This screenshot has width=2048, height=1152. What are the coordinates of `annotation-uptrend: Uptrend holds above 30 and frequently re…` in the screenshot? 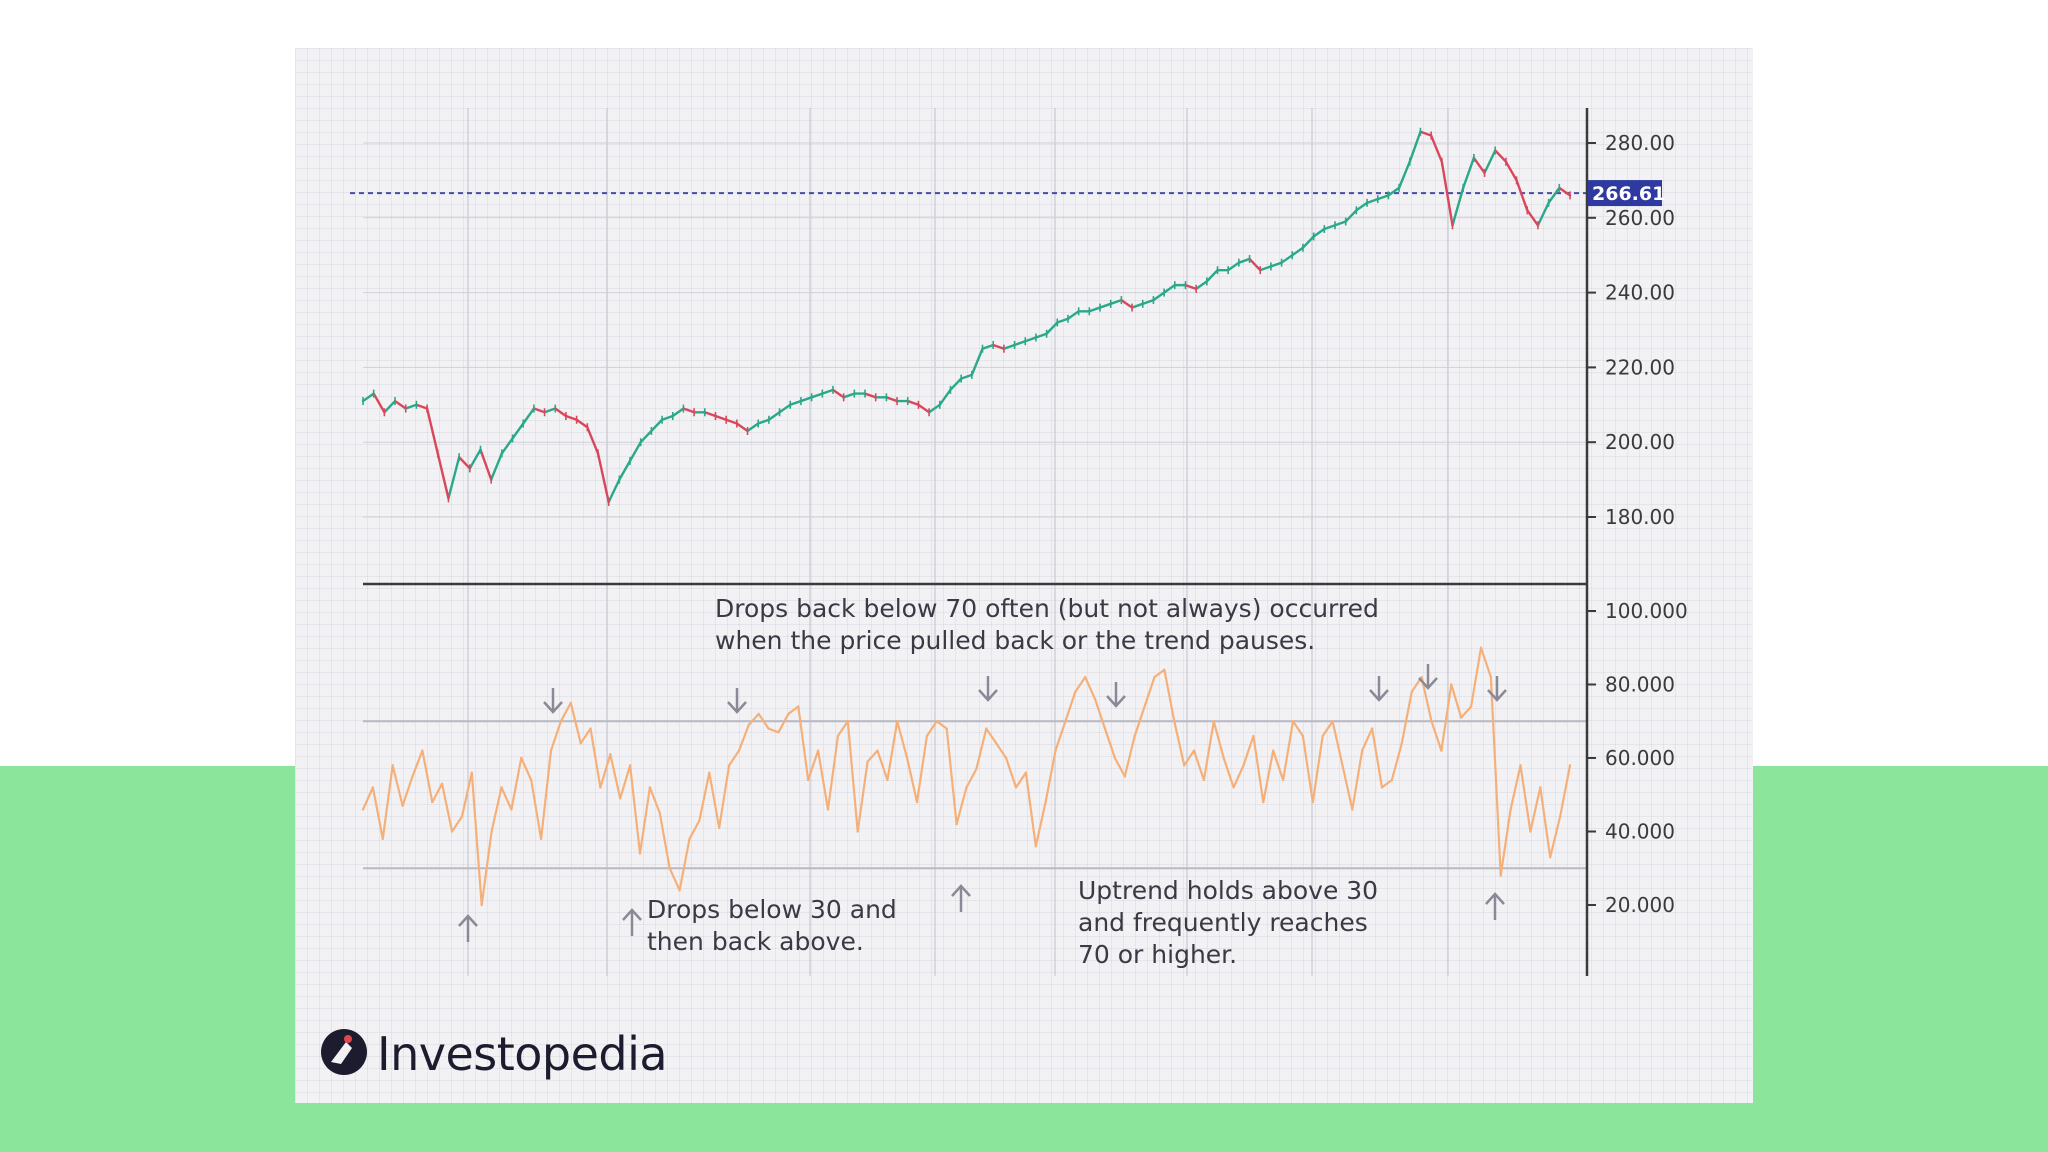 It's located at (1228, 922).